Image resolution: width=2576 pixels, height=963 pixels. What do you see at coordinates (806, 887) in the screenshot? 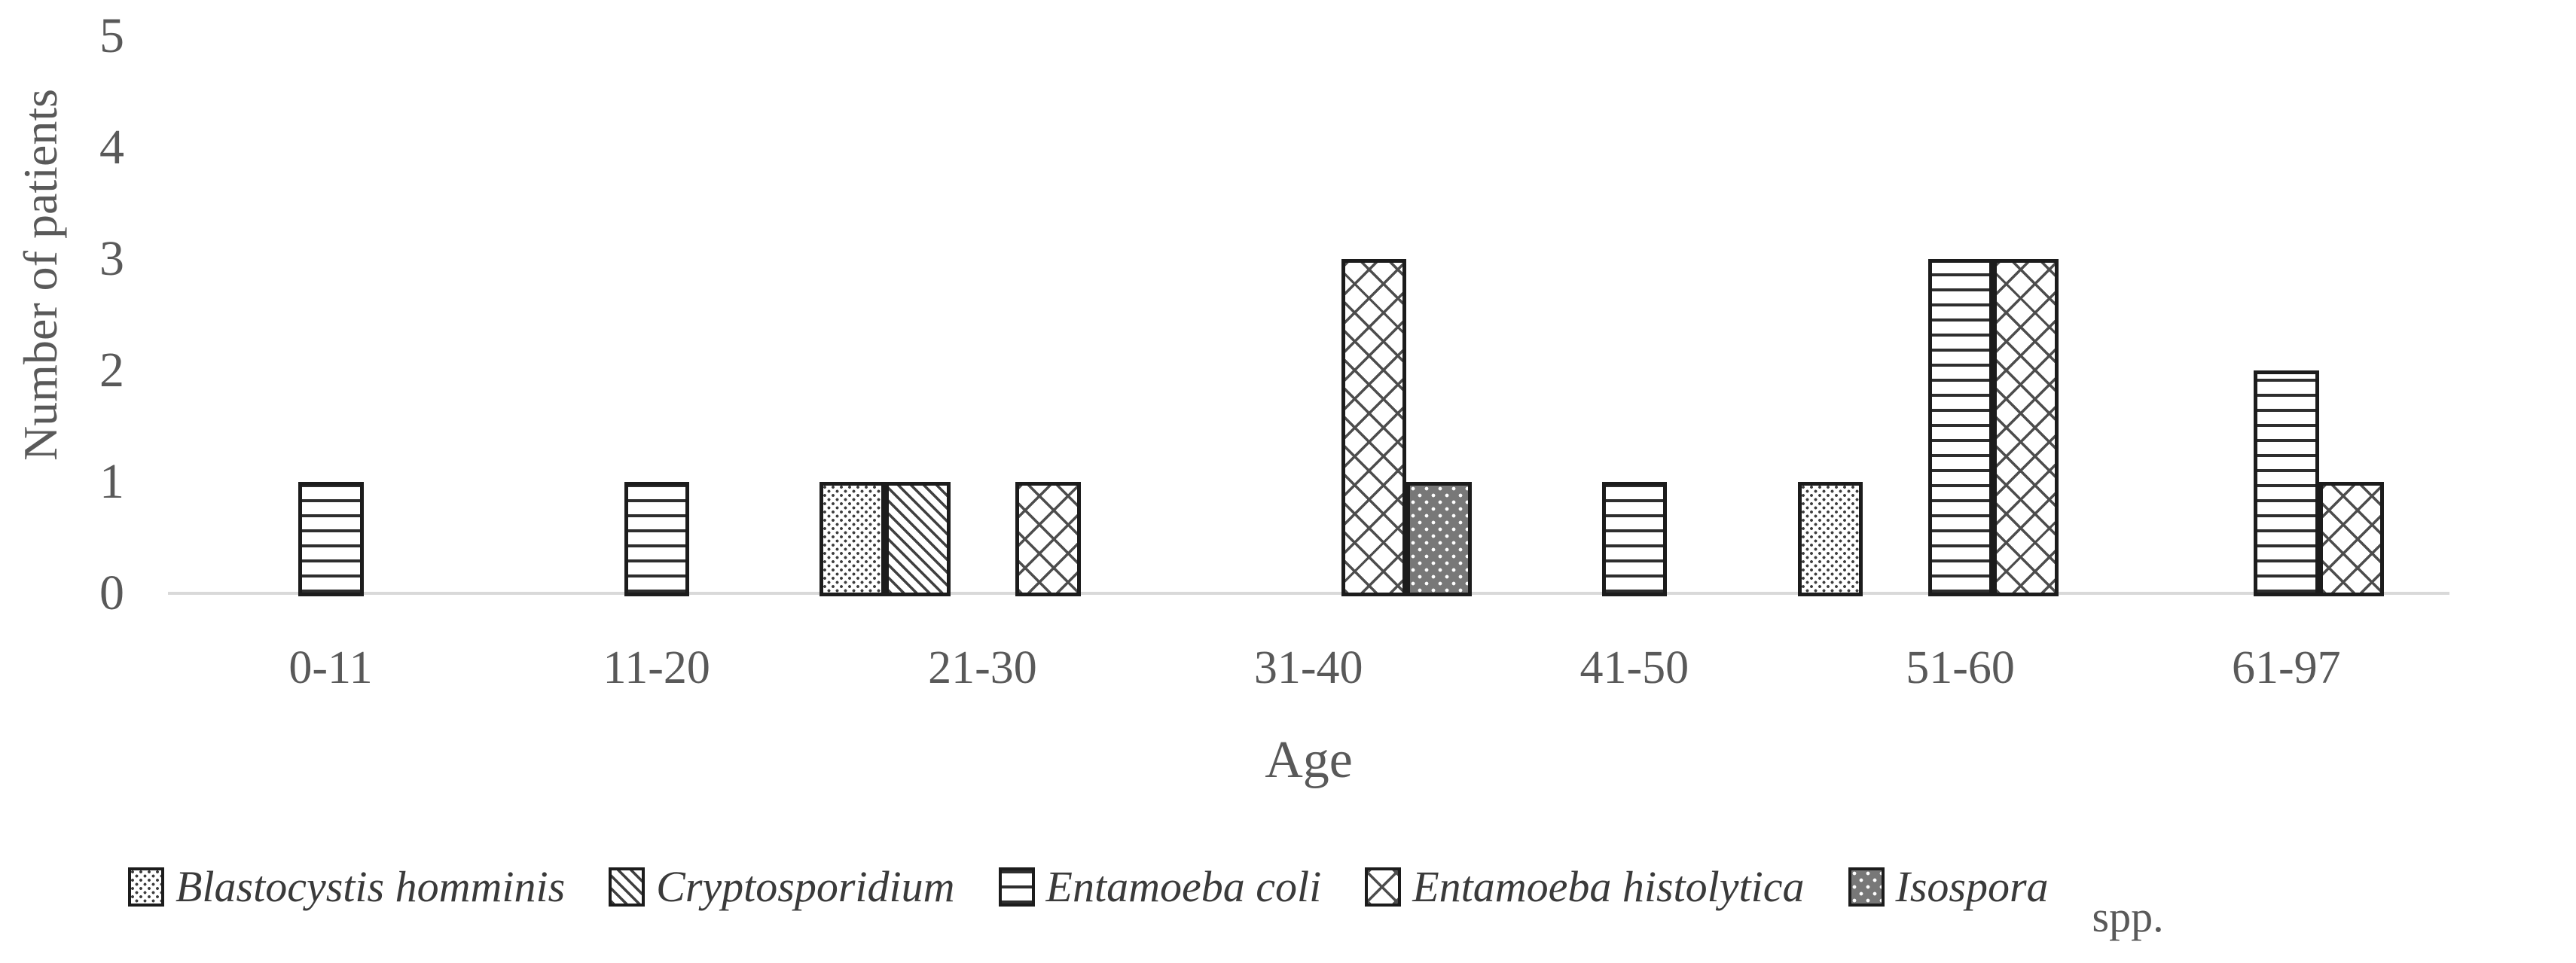
I see `legend-label: Cryptosporidium` at bounding box center [806, 887].